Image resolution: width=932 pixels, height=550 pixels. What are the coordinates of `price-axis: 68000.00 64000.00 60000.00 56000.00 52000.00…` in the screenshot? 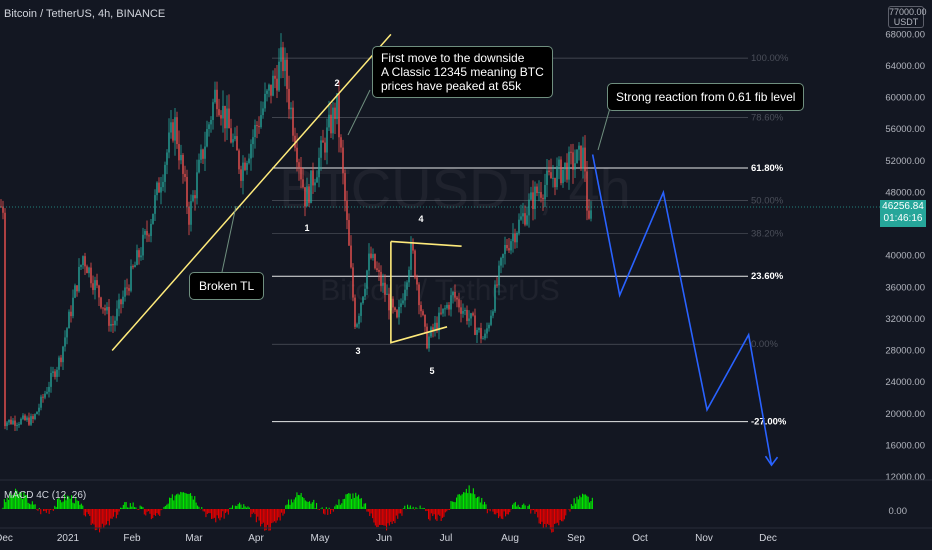 It's located at (905, 273).